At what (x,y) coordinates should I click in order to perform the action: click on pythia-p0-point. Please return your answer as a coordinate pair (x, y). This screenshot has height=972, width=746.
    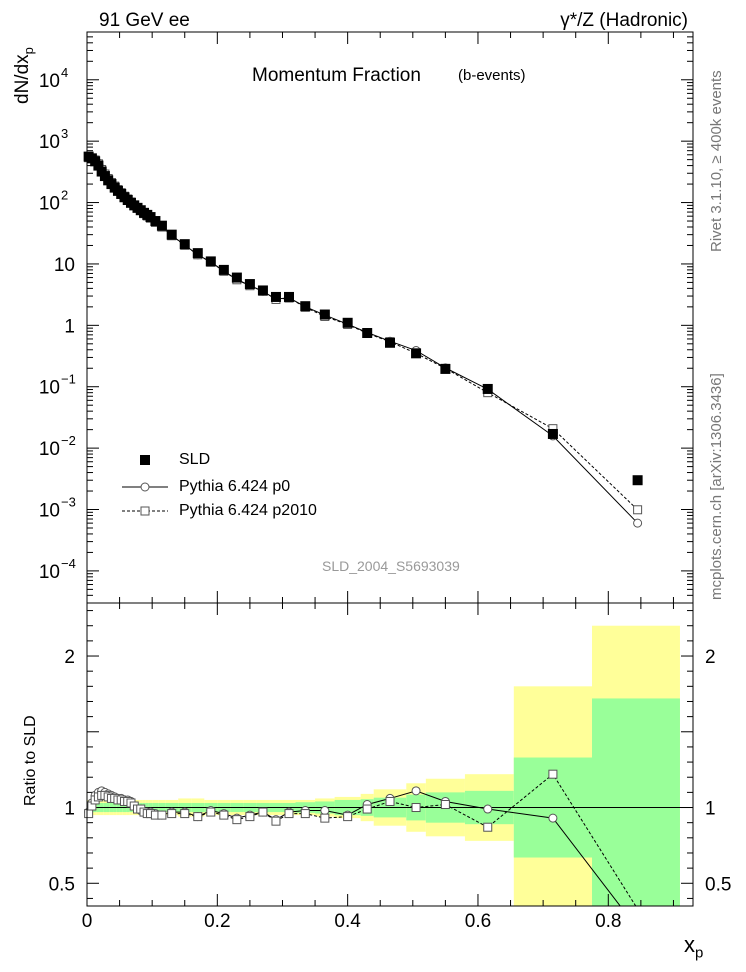
    Looking at the image, I should click on (638, 523).